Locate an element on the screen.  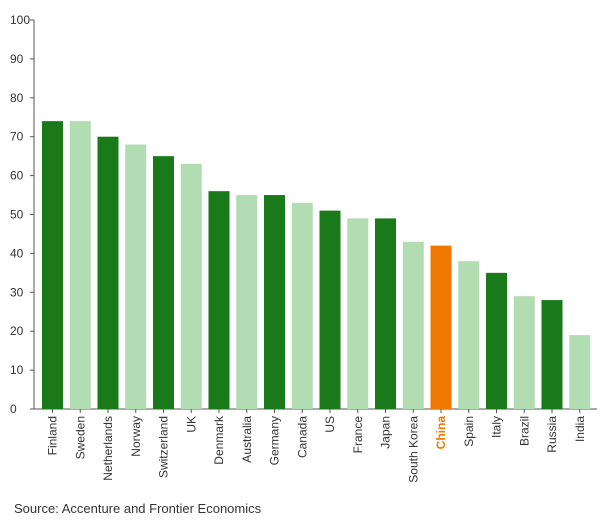
x-tick-label: India is located at coordinates (580, 429).